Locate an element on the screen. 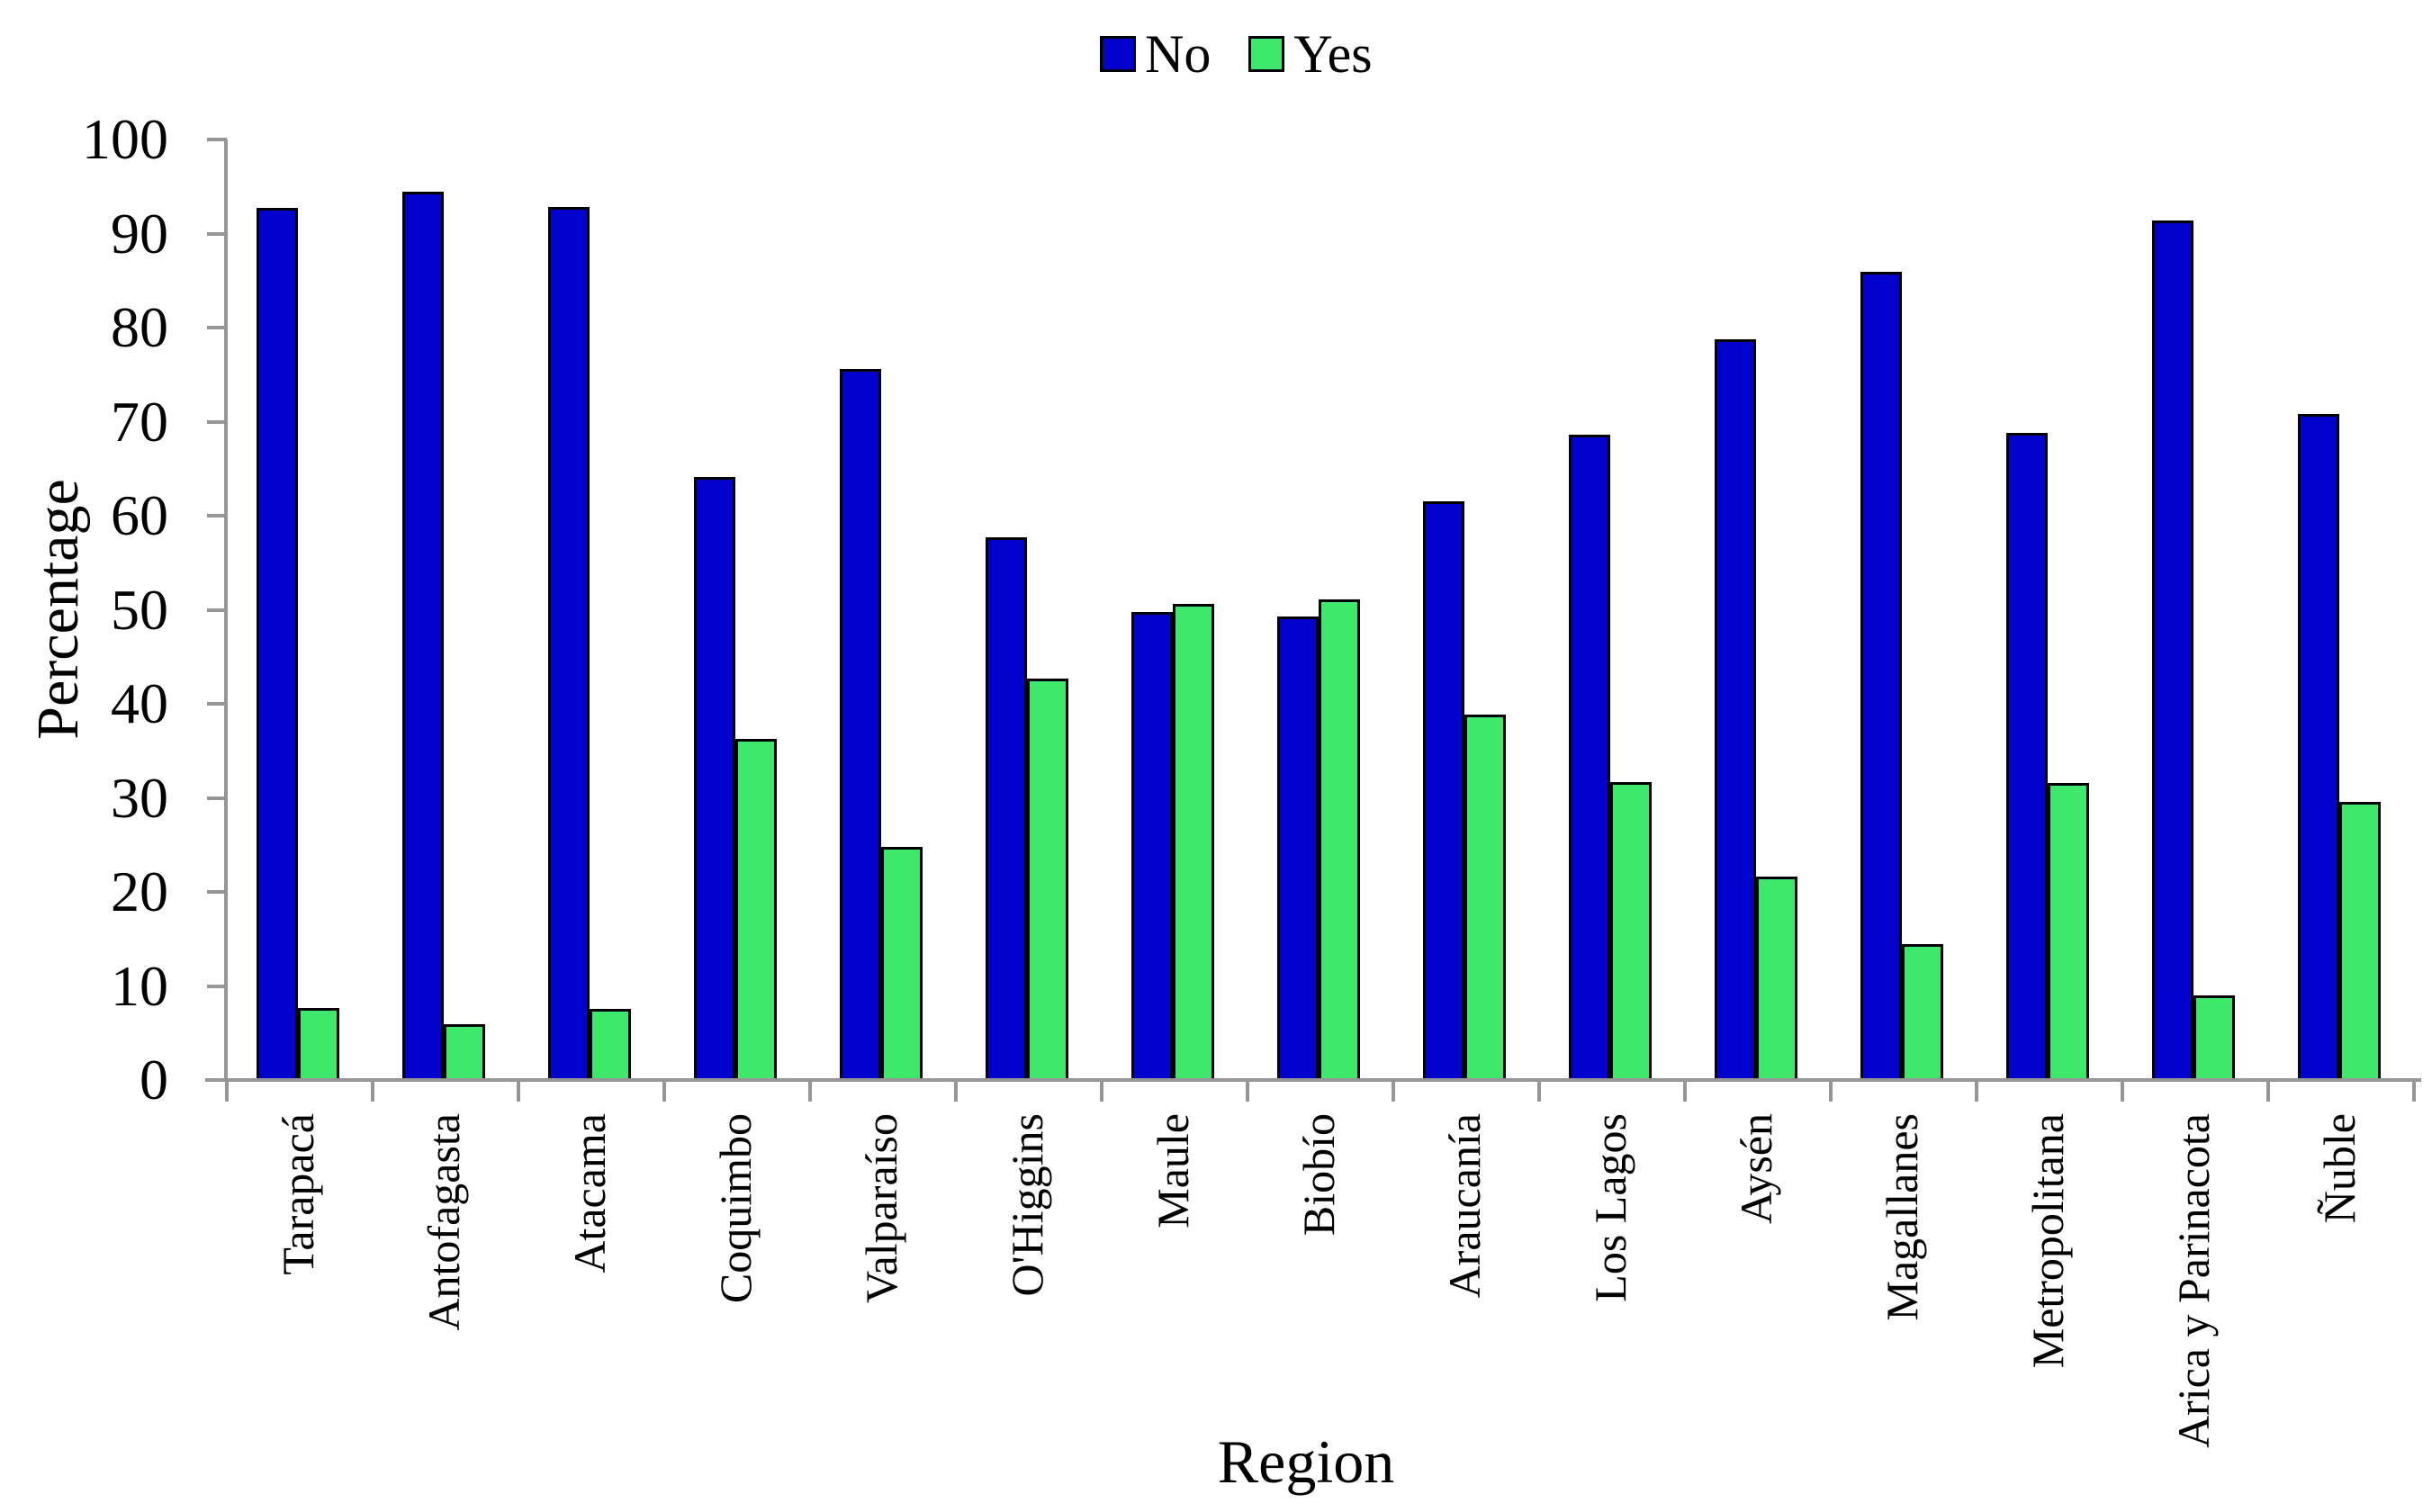  bar-yes-o-higgins is located at coordinates (1047, 879).